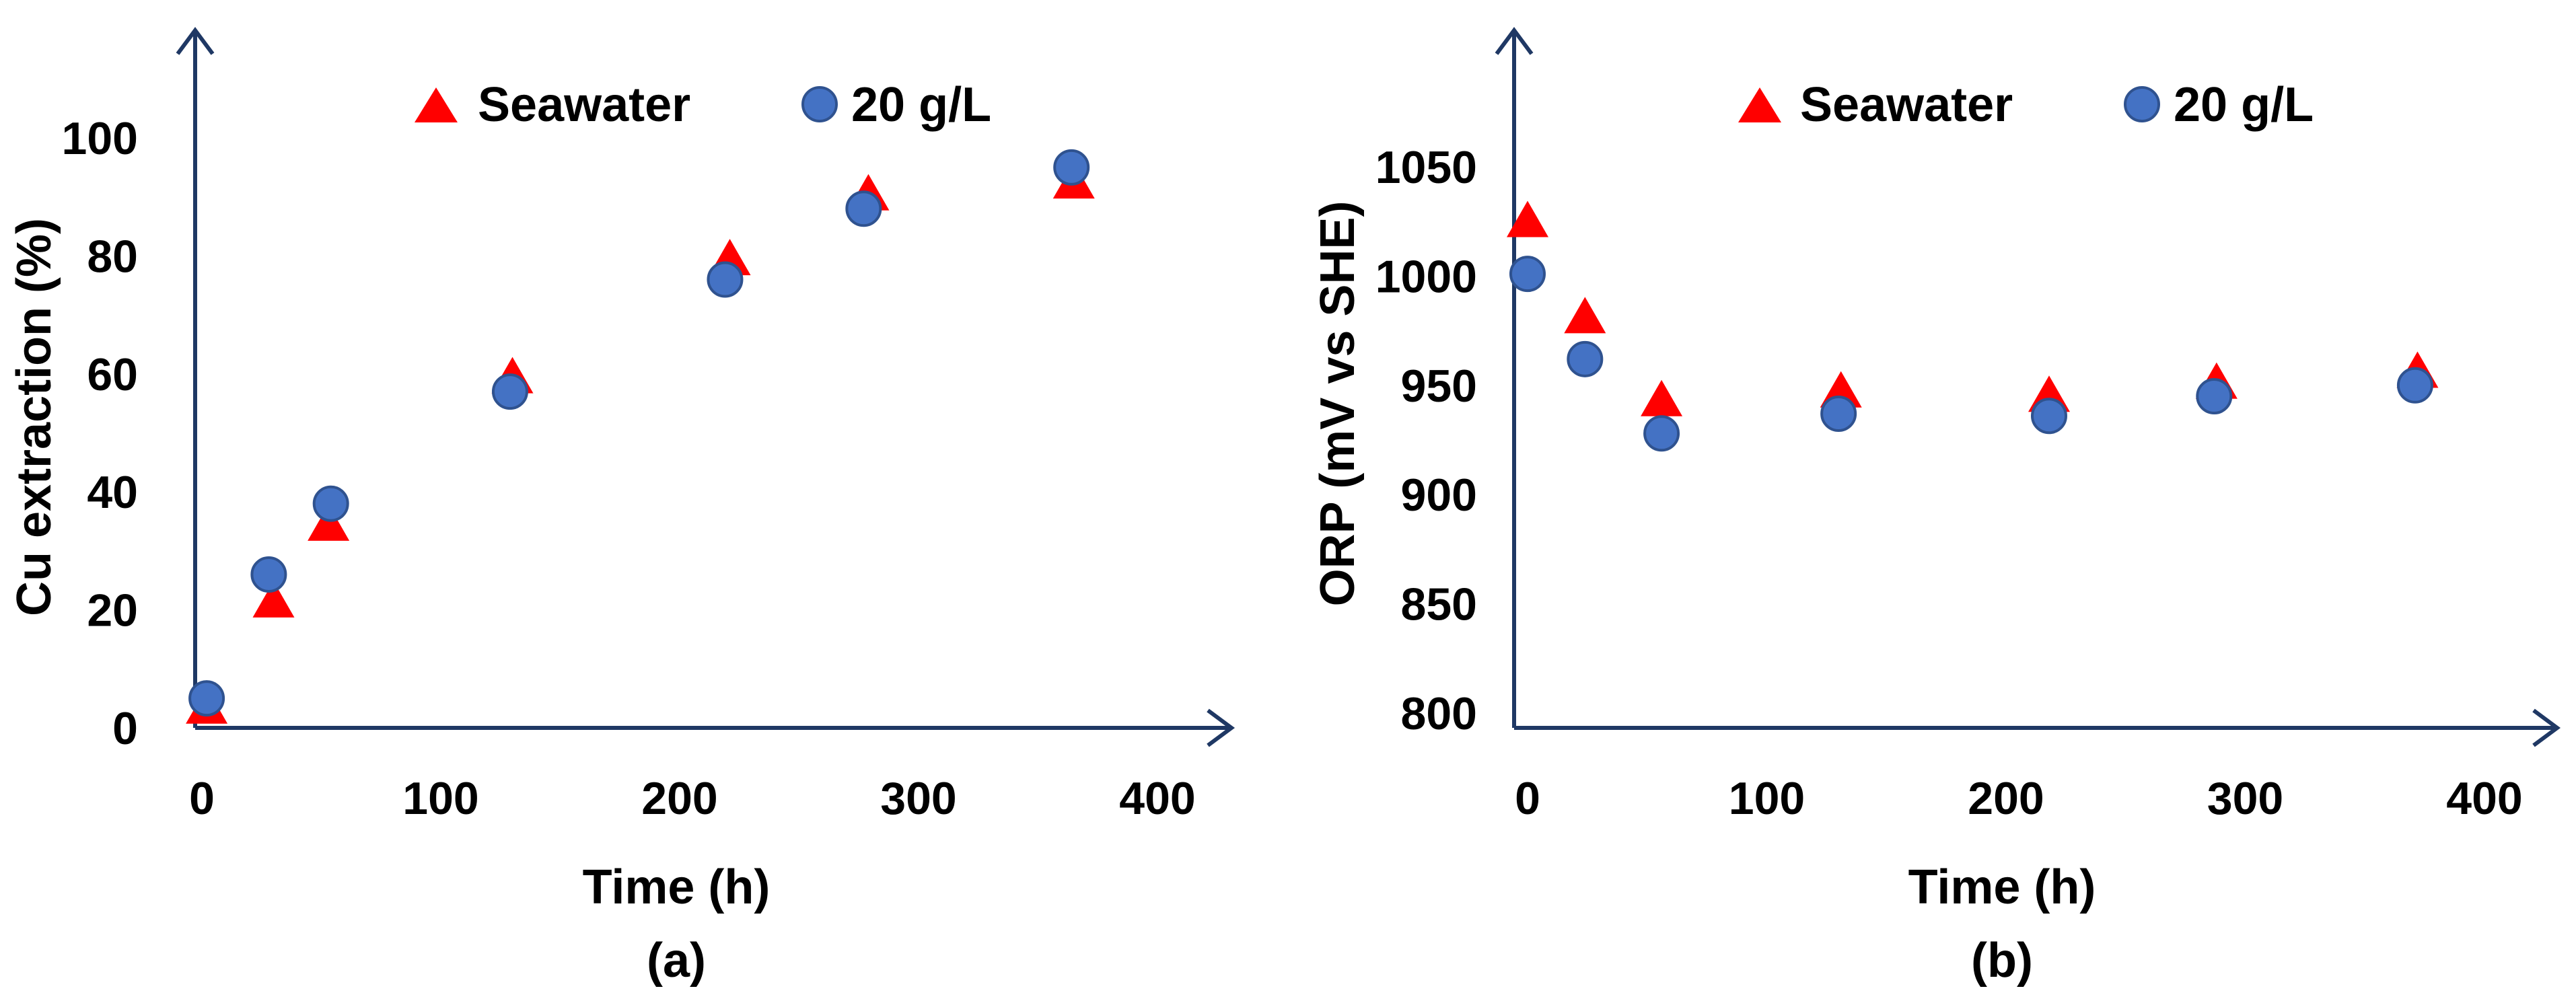 The height and width of the screenshot is (1001, 2576). Describe the element at coordinates (584, 105) in the screenshot. I see `legend-a-seawater-label: Seawater` at that location.